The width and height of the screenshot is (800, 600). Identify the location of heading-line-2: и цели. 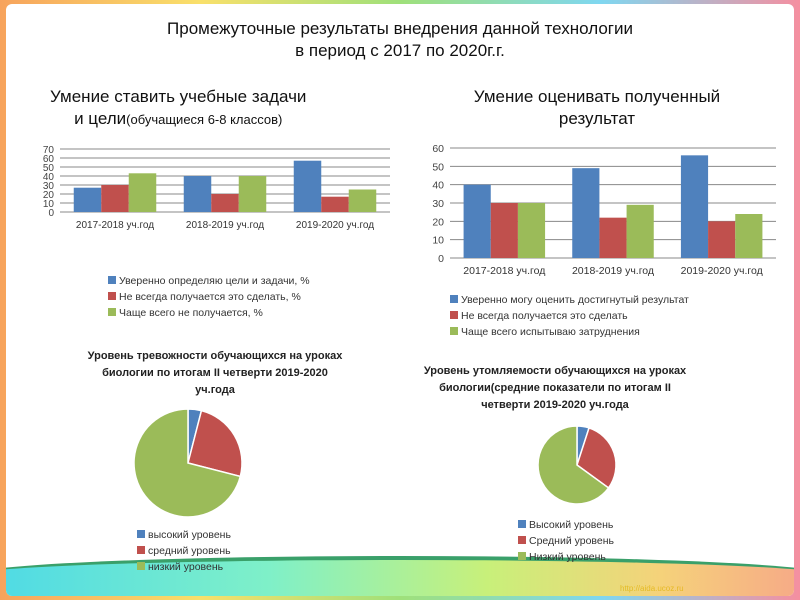
(100, 118).